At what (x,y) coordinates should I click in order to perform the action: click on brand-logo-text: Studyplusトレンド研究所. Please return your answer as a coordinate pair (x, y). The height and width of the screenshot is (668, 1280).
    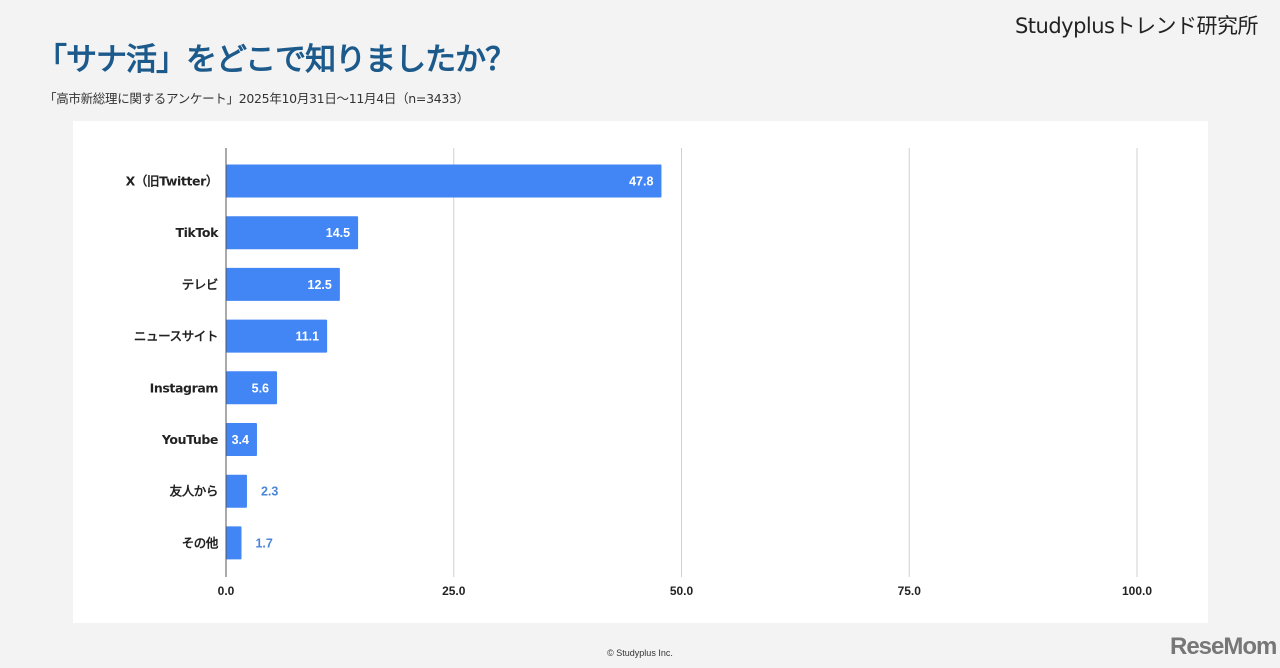
    Looking at the image, I should click on (1136, 26).